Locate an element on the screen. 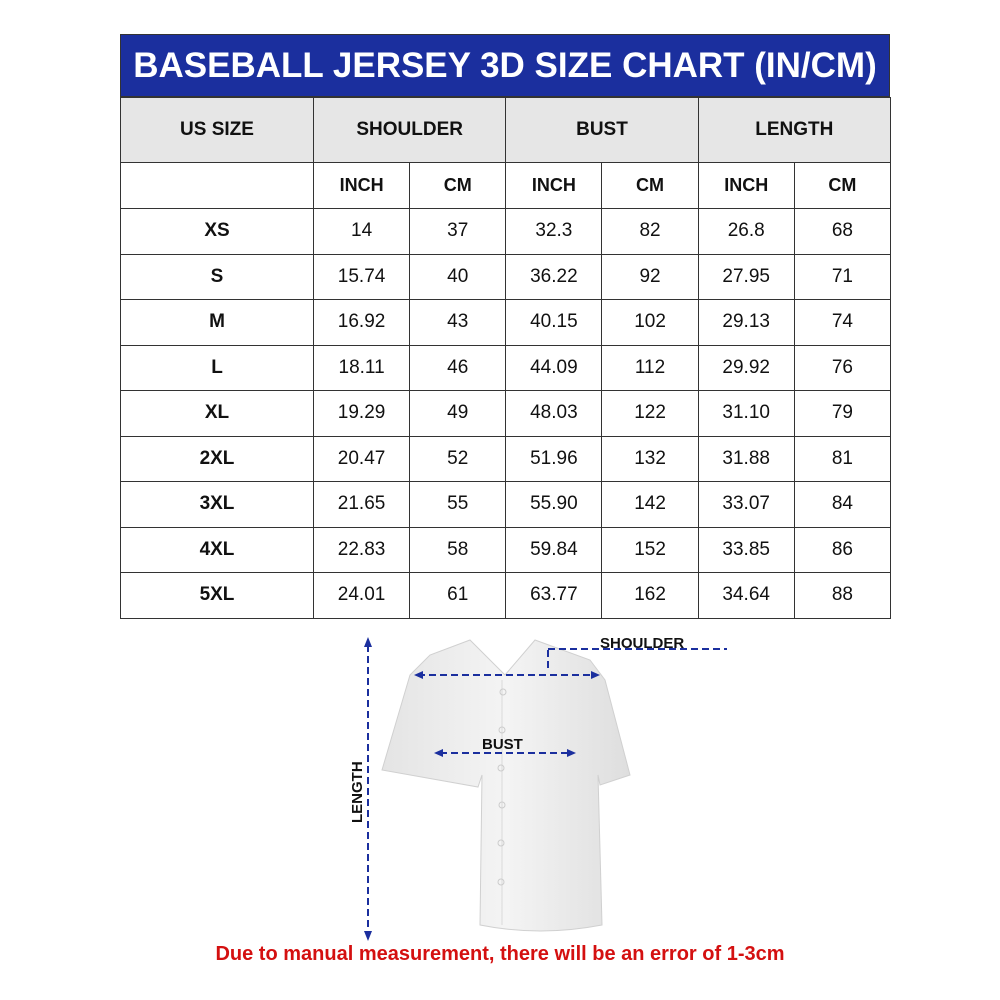 This screenshot has width=1000, height=1000. header-bust: BUST is located at coordinates (602, 130).